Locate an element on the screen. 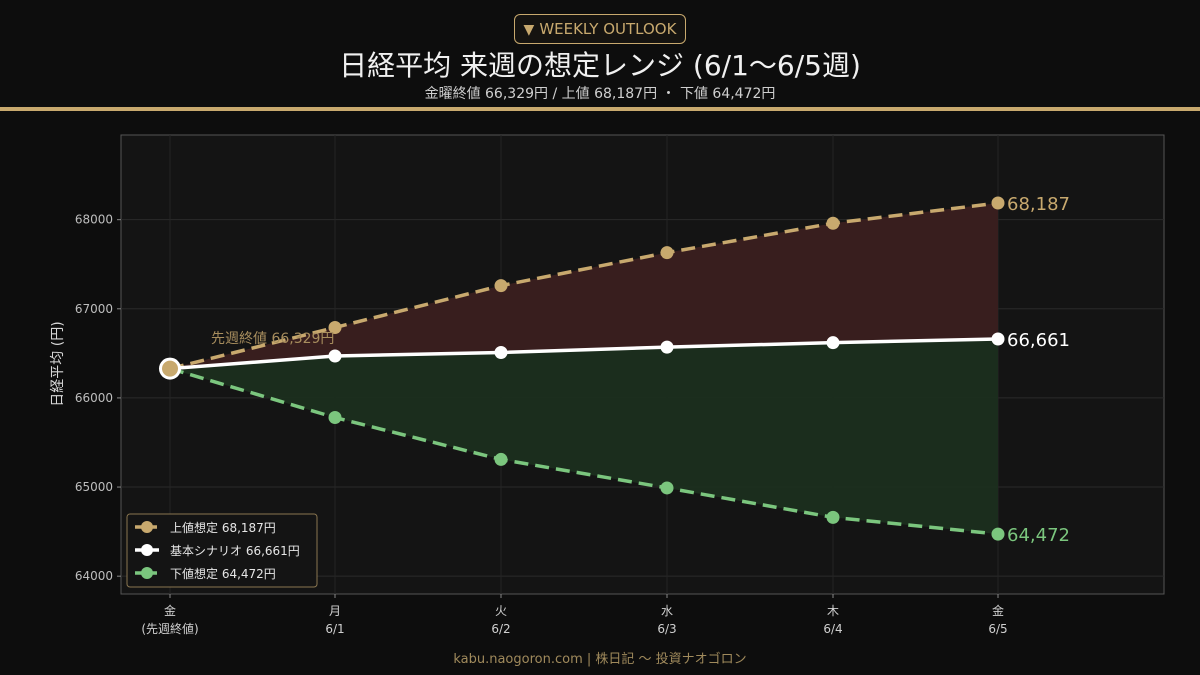 The height and width of the screenshot is (675, 1200). x-tick-label: 6/2 is located at coordinates (500, 629).